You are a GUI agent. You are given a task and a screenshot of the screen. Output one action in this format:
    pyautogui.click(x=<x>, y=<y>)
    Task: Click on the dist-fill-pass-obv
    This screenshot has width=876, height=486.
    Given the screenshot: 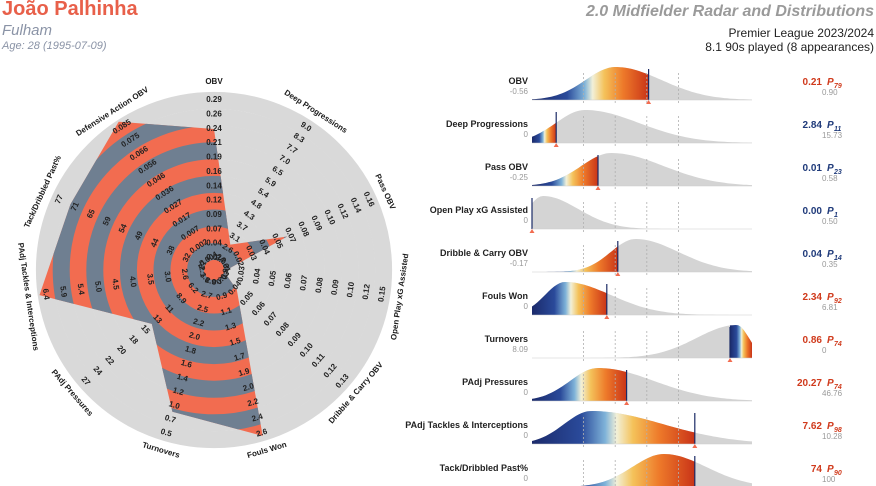 What is the action you would take?
    pyautogui.click(x=565, y=169)
    